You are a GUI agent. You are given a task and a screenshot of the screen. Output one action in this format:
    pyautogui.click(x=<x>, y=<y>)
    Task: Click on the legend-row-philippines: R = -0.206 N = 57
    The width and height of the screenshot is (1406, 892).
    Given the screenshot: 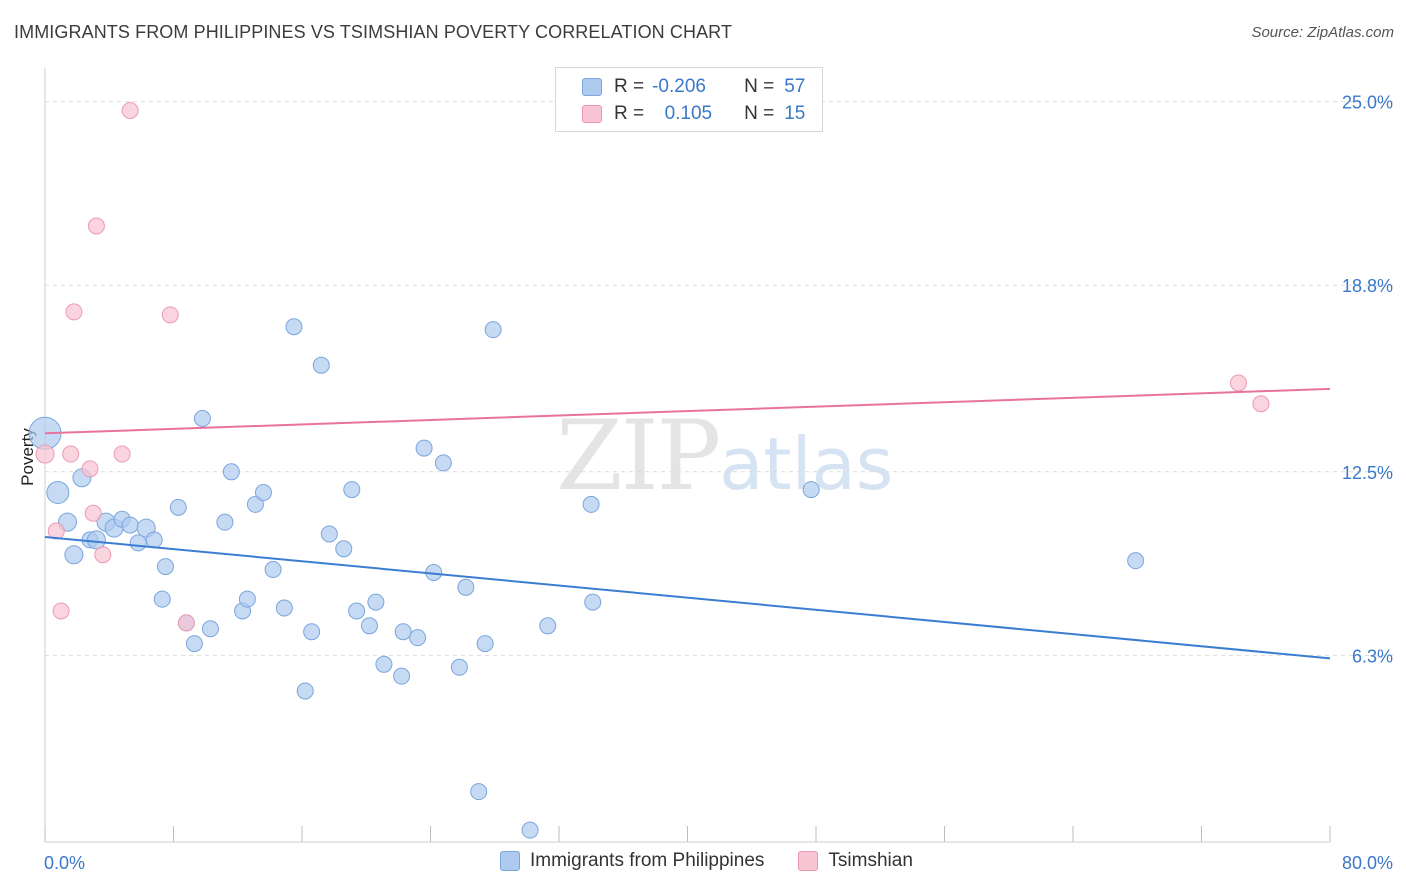 What is the action you would take?
    pyautogui.click(x=680, y=87)
    